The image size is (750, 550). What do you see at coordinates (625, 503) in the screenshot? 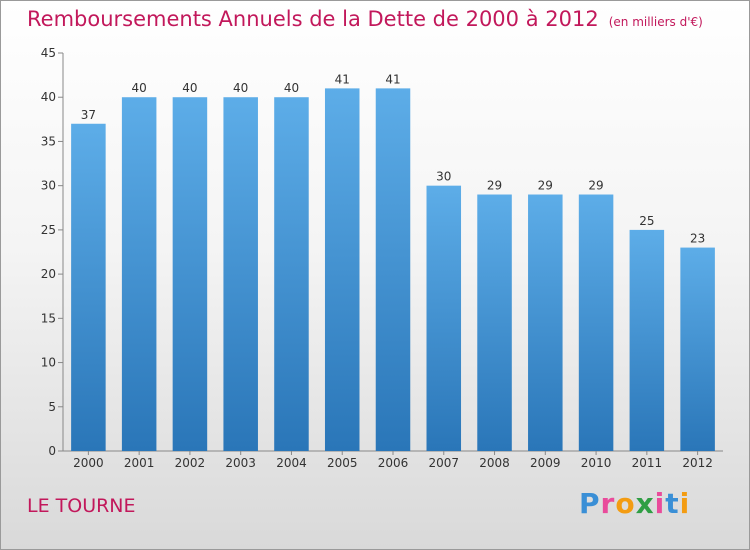
I see `logo-letter: o` at bounding box center [625, 503].